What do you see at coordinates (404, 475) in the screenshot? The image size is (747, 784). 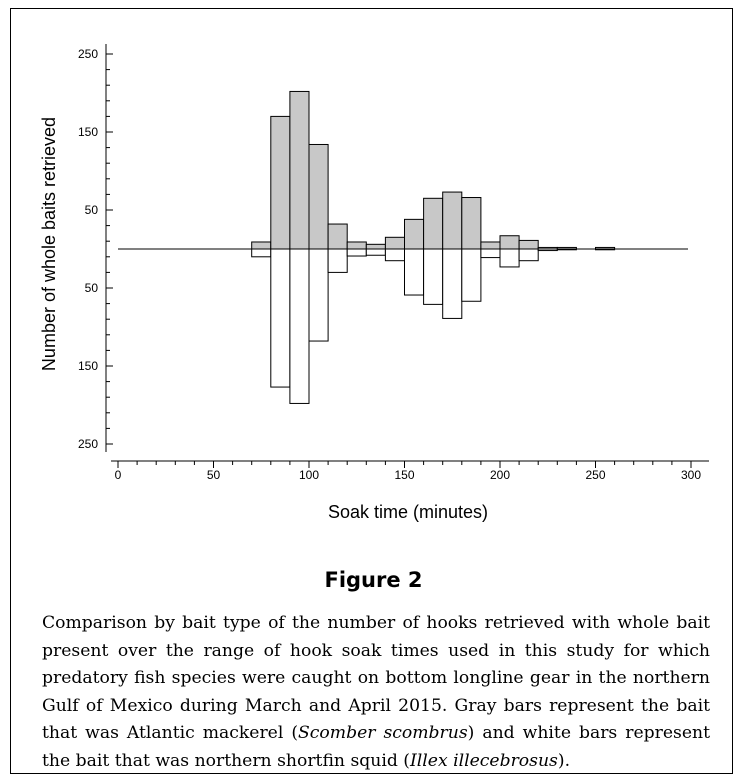 I see `x-tick-label: 150` at bounding box center [404, 475].